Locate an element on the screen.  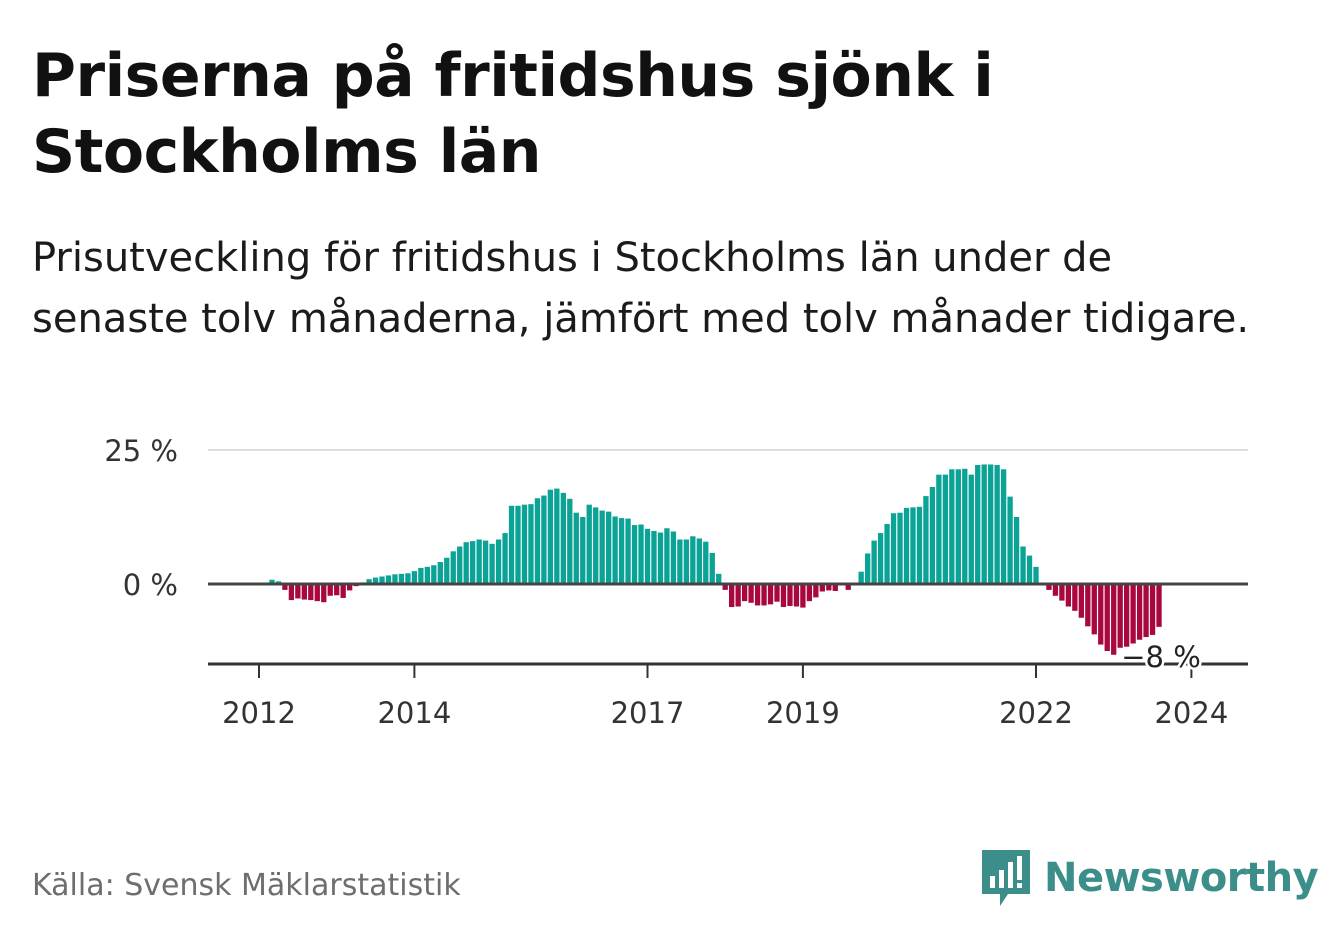
y-tick-label: 25 % is located at coordinates (141, 451).